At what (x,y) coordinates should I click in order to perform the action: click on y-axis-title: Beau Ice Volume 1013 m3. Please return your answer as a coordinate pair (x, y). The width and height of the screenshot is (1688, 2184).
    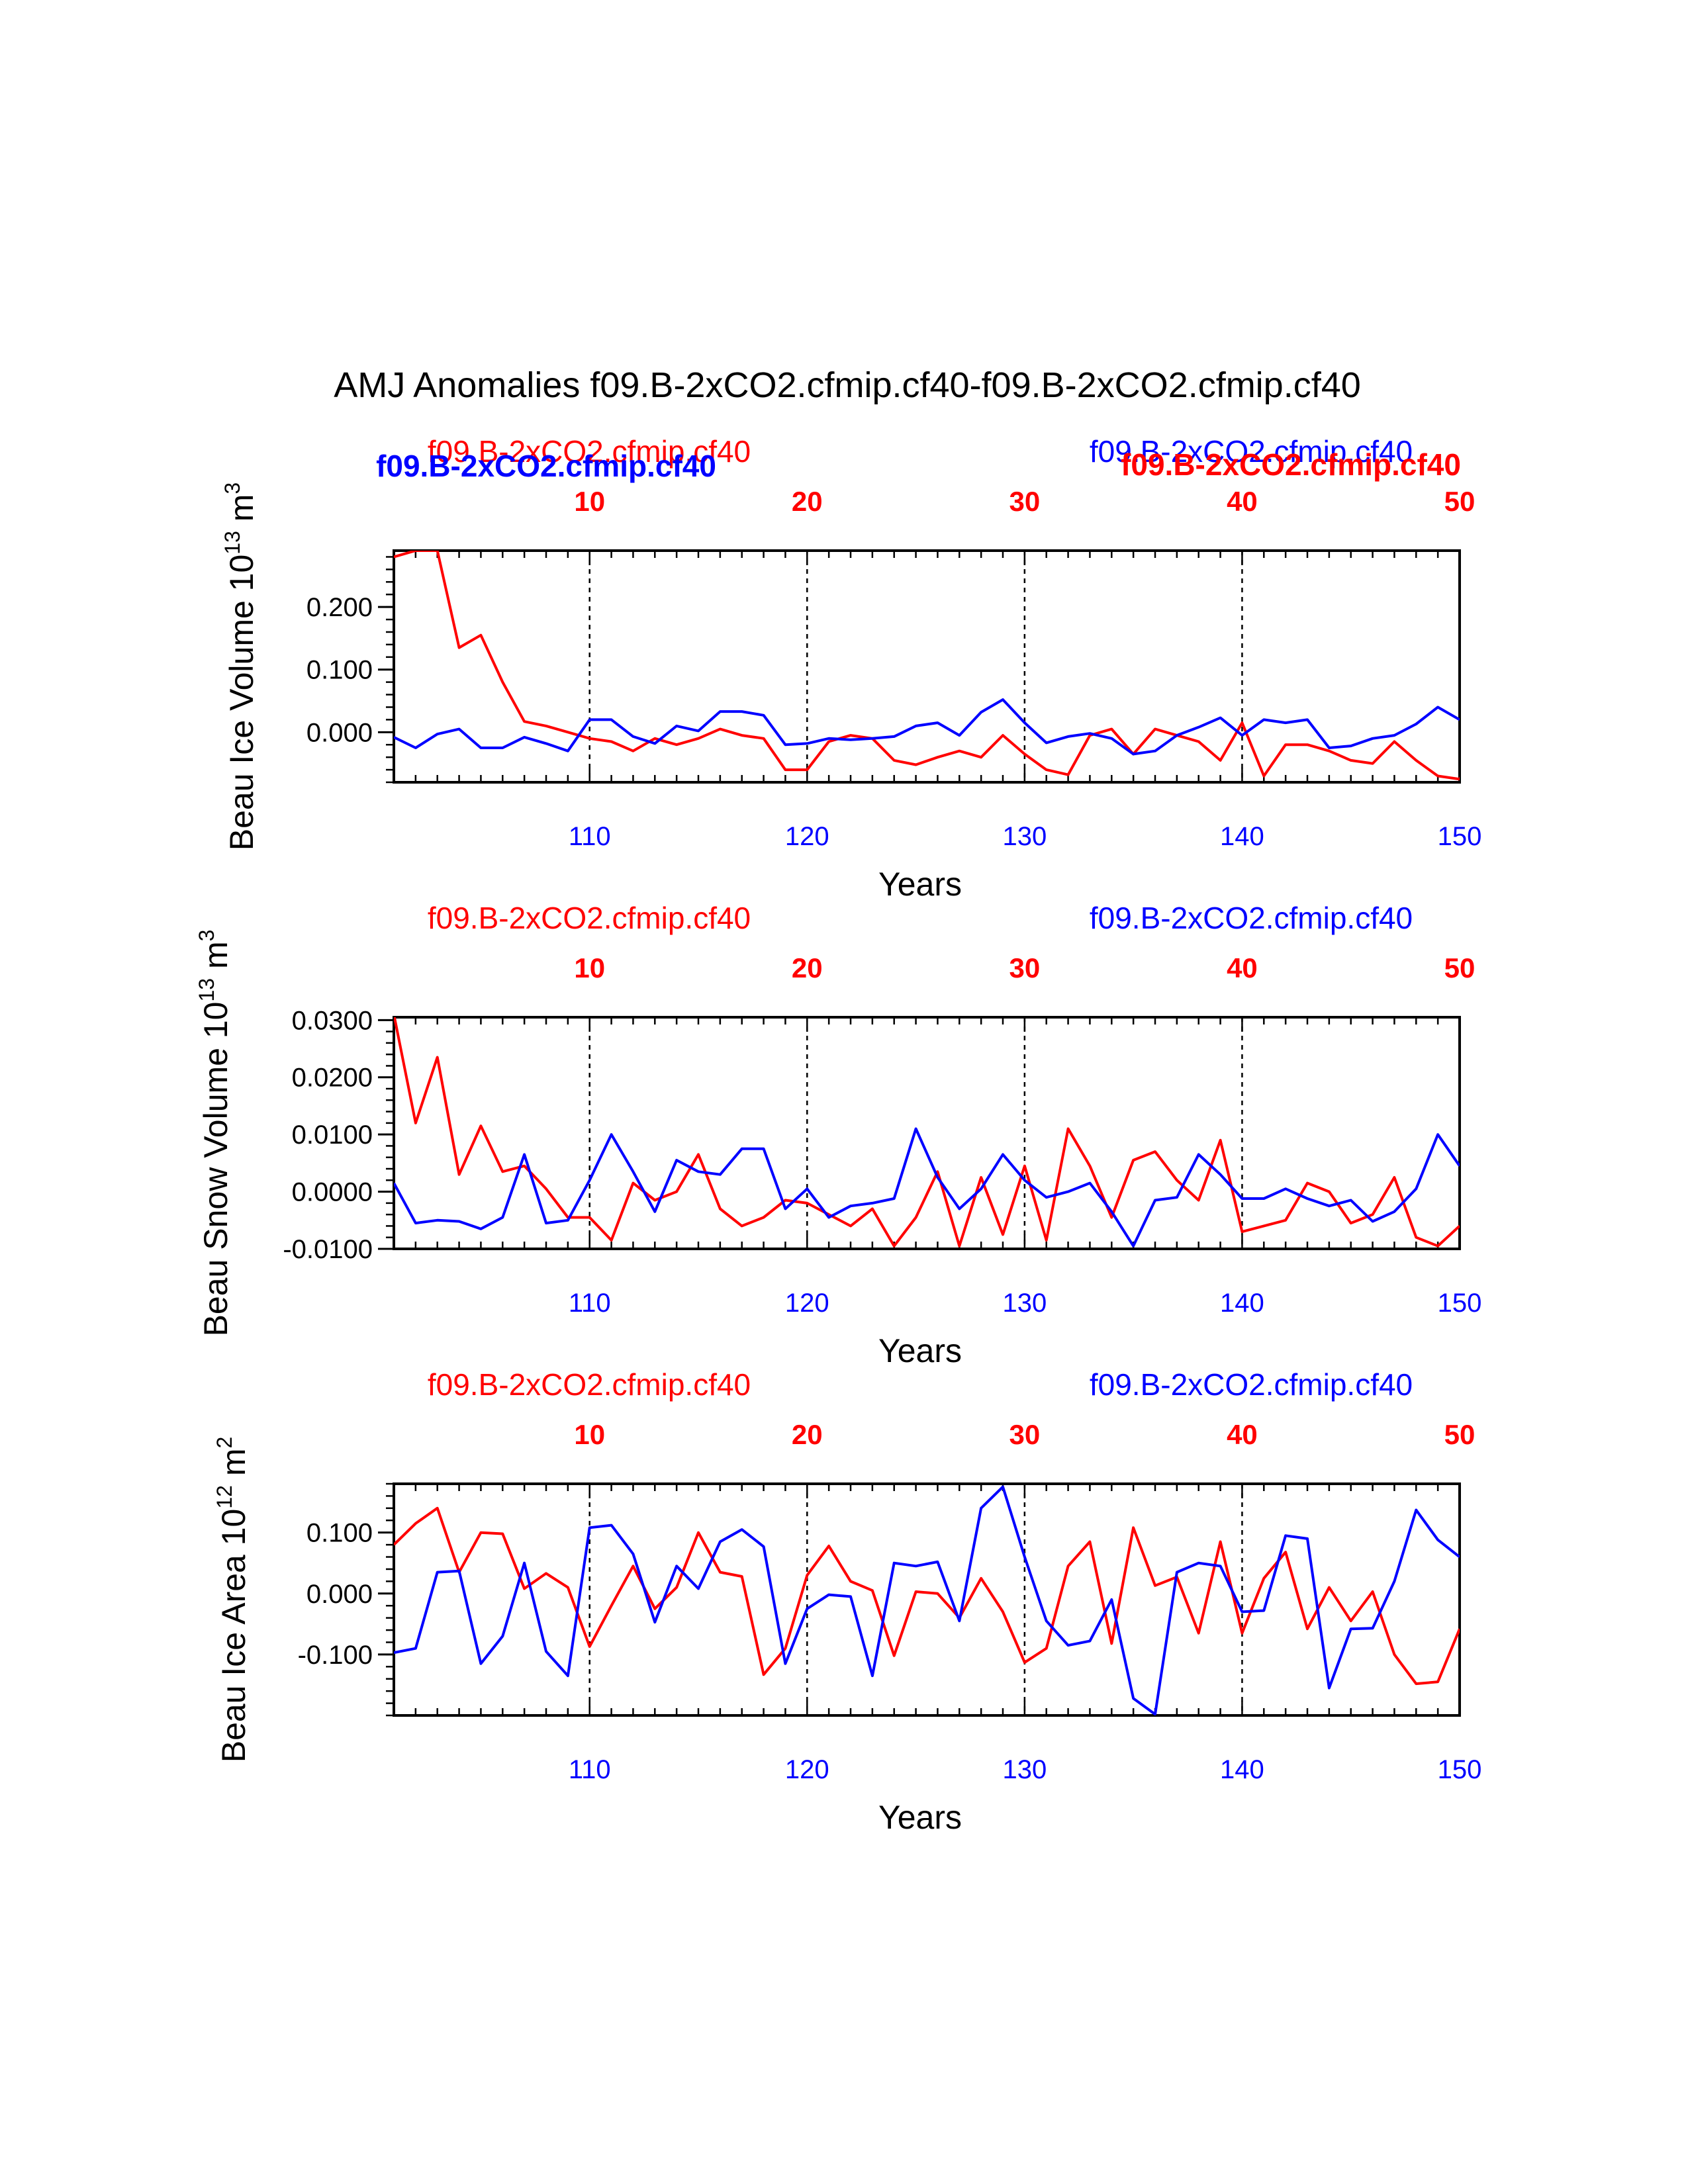
    Looking at the image, I should click on (240, 666).